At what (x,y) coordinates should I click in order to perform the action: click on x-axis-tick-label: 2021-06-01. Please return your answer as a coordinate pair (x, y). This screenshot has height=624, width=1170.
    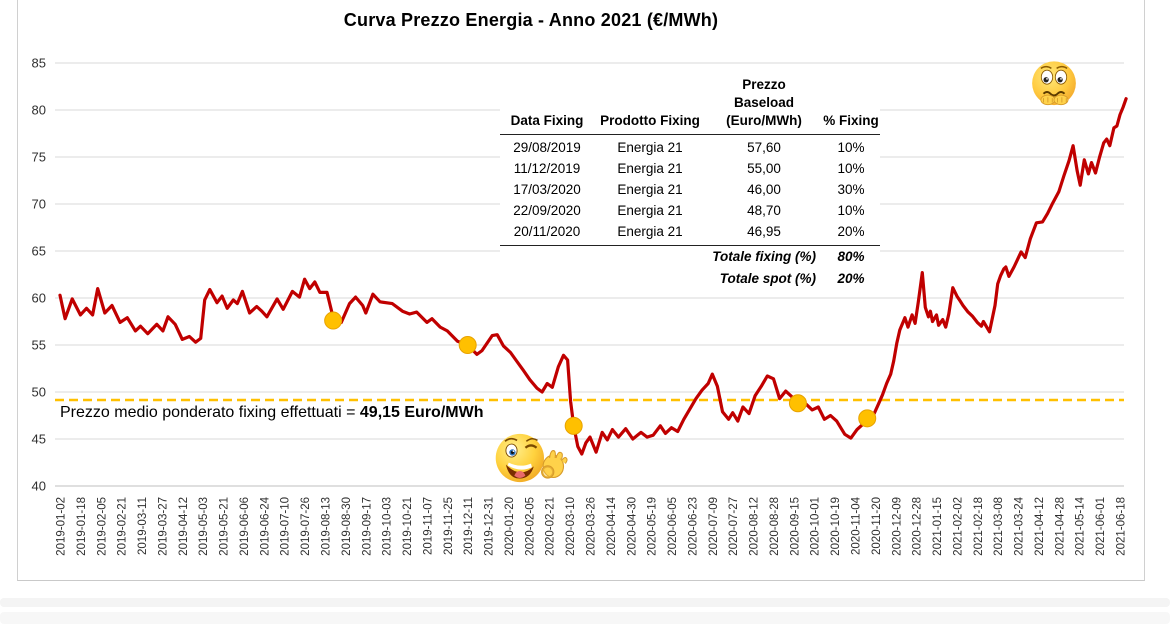
    Looking at the image, I should click on (1101, 526).